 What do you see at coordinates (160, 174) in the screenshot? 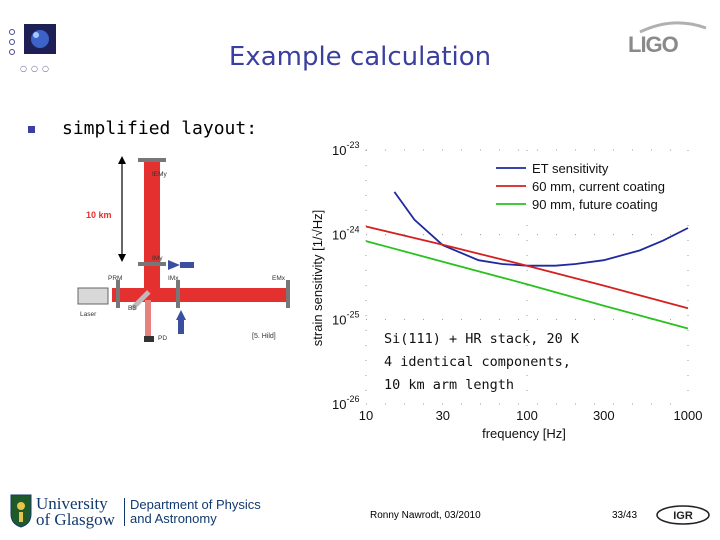
I see `label-iemy: IEMy` at bounding box center [160, 174].